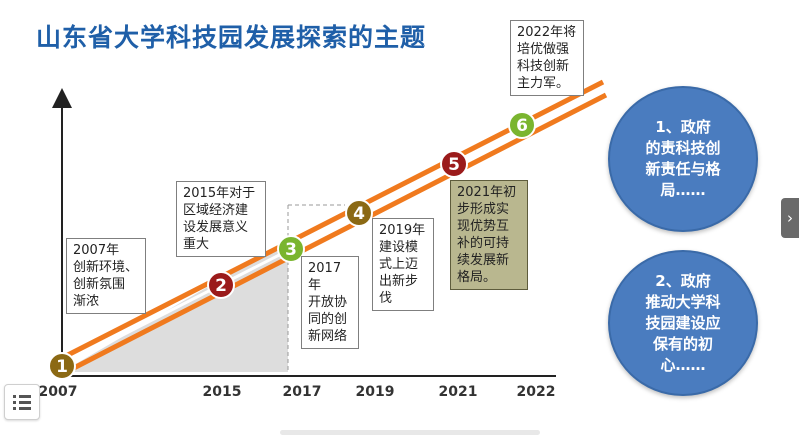 The height and width of the screenshot is (435, 799). I want to click on note-line: 2017年, so click(325, 277).